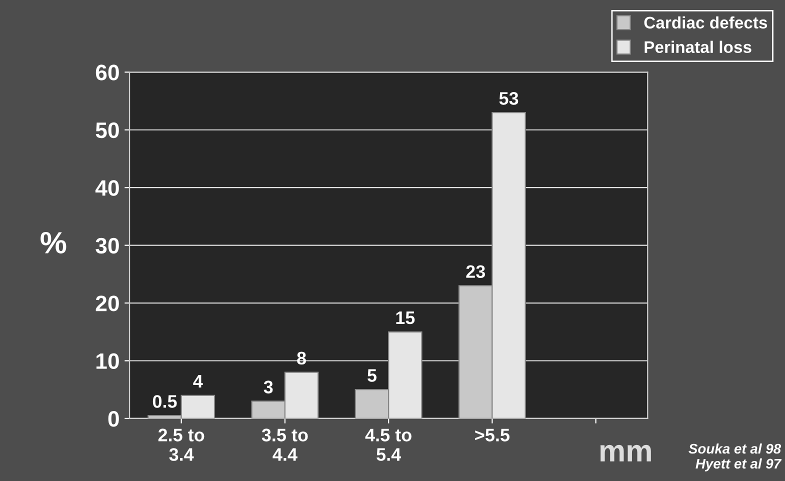  Describe the element at coordinates (53, 243) in the screenshot. I see `y-axis-title: %` at that location.